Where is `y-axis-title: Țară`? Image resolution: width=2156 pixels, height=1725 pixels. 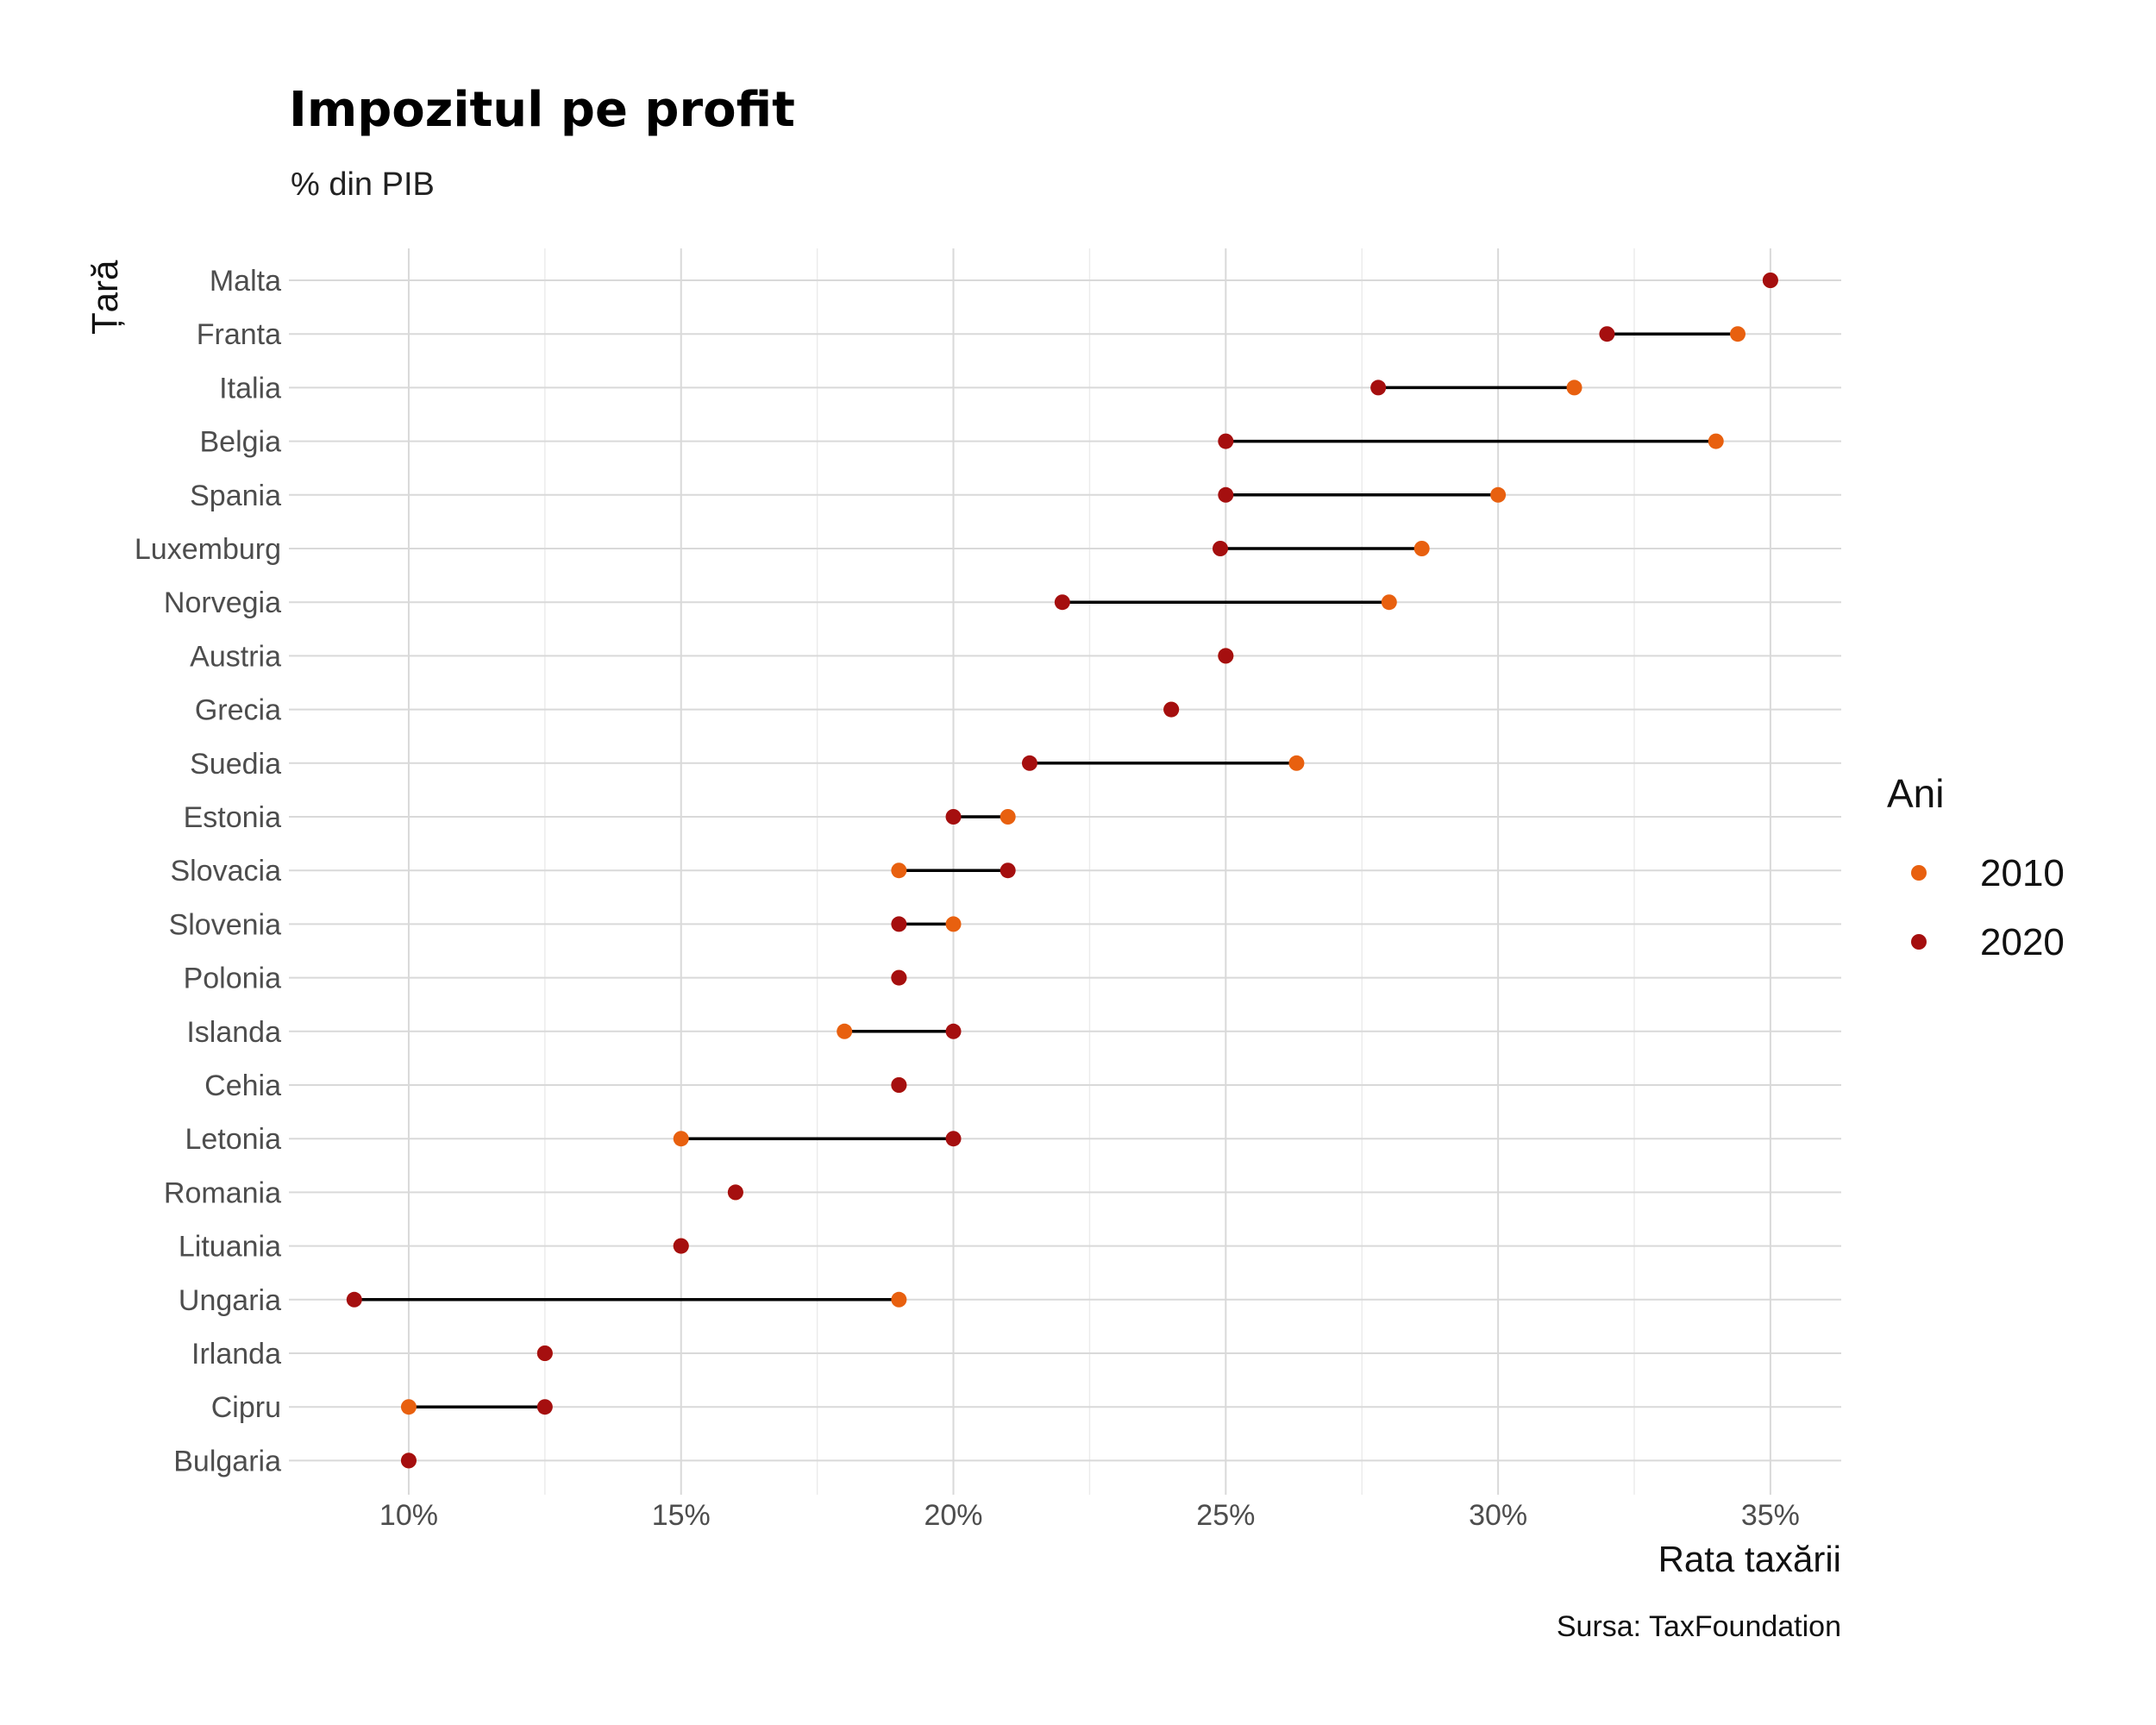 y-axis-title: Țară is located at coordinates (105, 297).